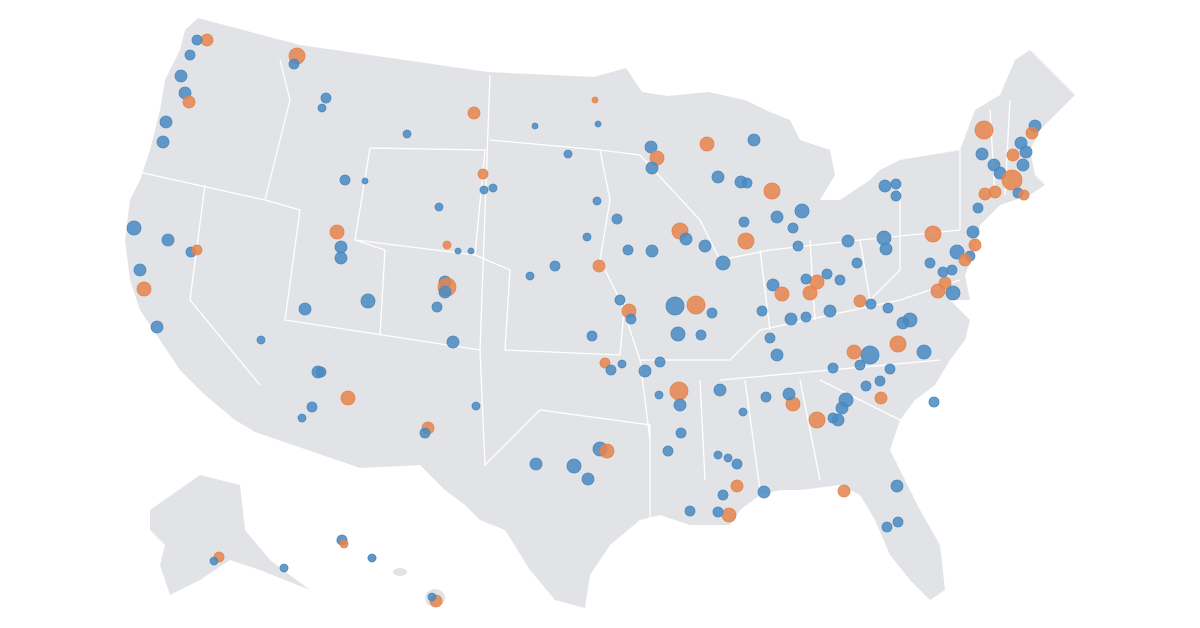  Describe the element at coordinates (400, 572) in the screenshot. I see `hawaii-island` at that location.